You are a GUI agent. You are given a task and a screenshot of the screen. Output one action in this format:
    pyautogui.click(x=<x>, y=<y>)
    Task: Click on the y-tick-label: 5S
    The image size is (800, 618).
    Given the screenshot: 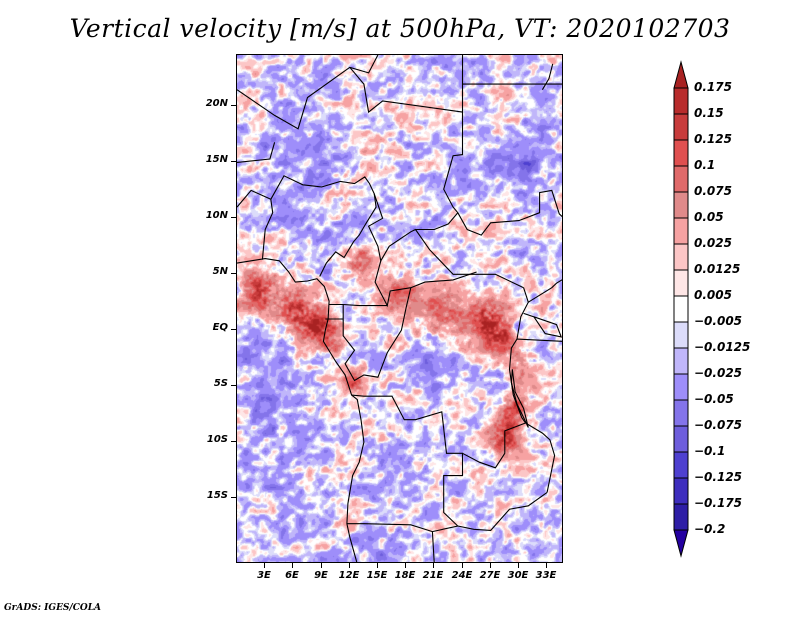 What is the action you would take?
    pyautogui.click(x=220, y=383)
    